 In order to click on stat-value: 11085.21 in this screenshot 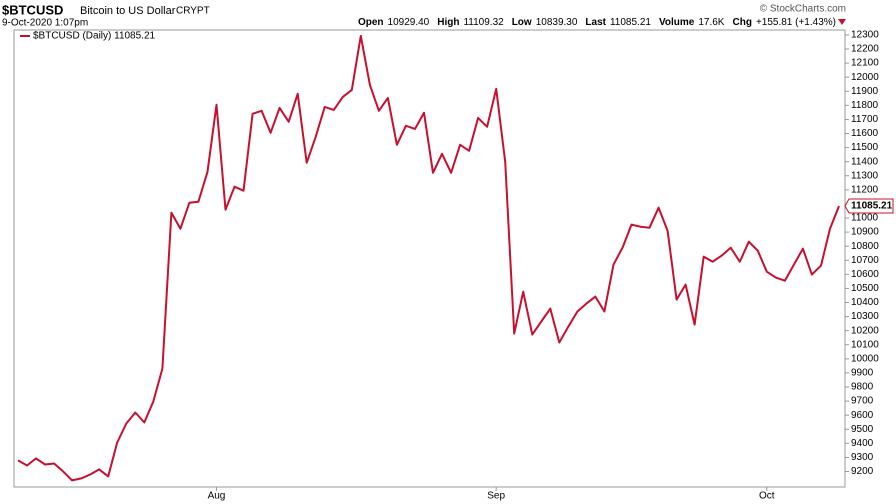, I will do `click(630, 22)`.